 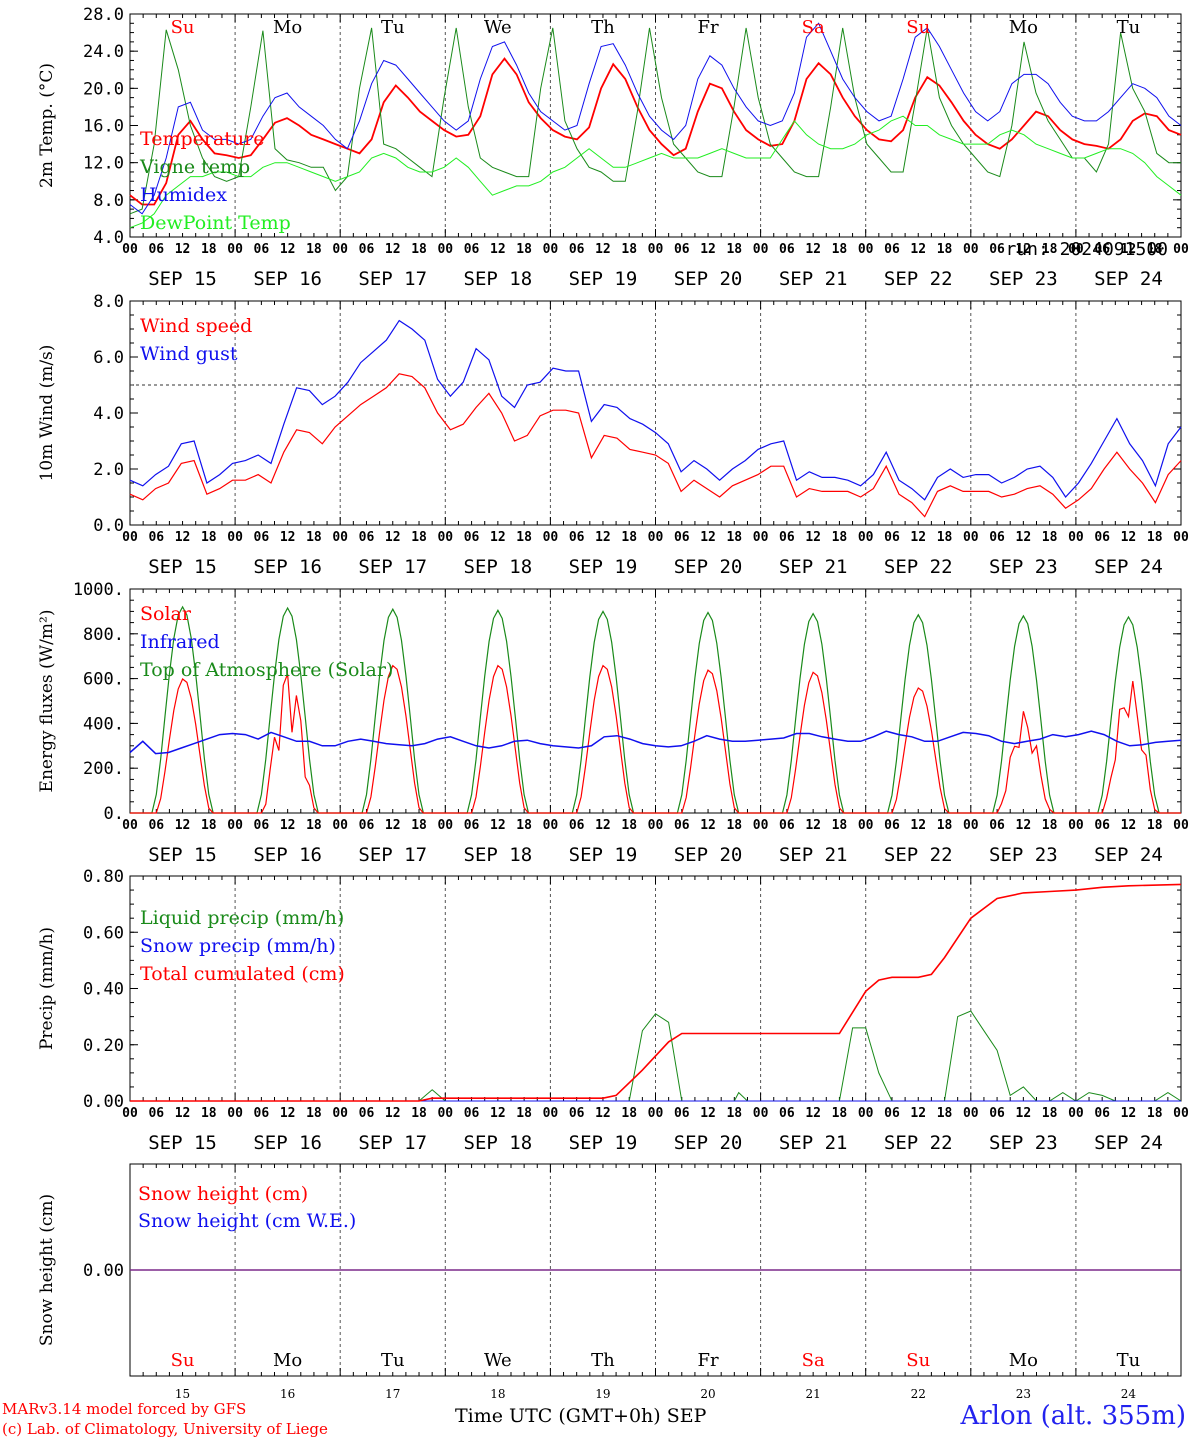 I want to click on legend-entry: Vigne temp, so click(x=194, y=167).